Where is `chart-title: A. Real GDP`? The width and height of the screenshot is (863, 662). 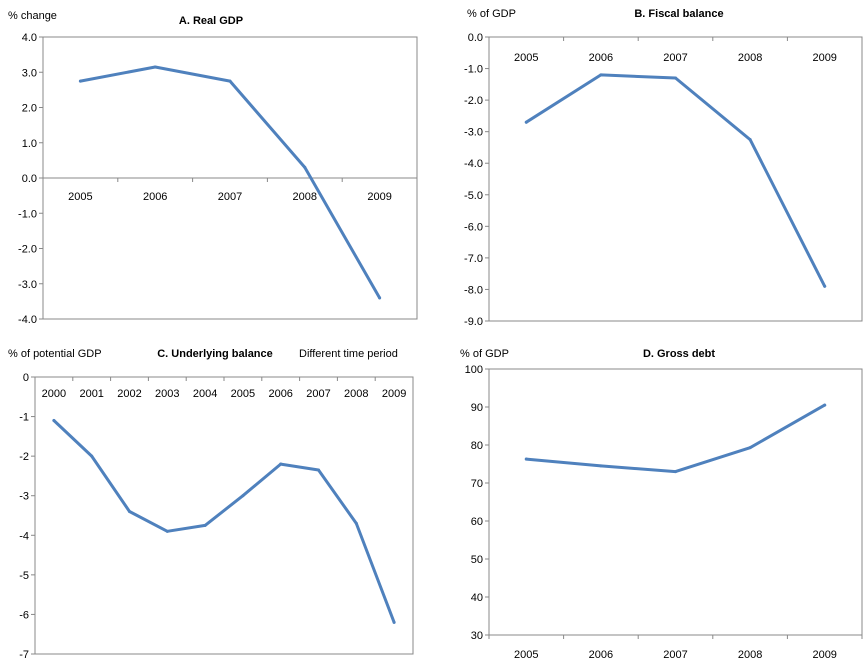
chart-title: A. Real GDP is located at coordinates (211, 21).